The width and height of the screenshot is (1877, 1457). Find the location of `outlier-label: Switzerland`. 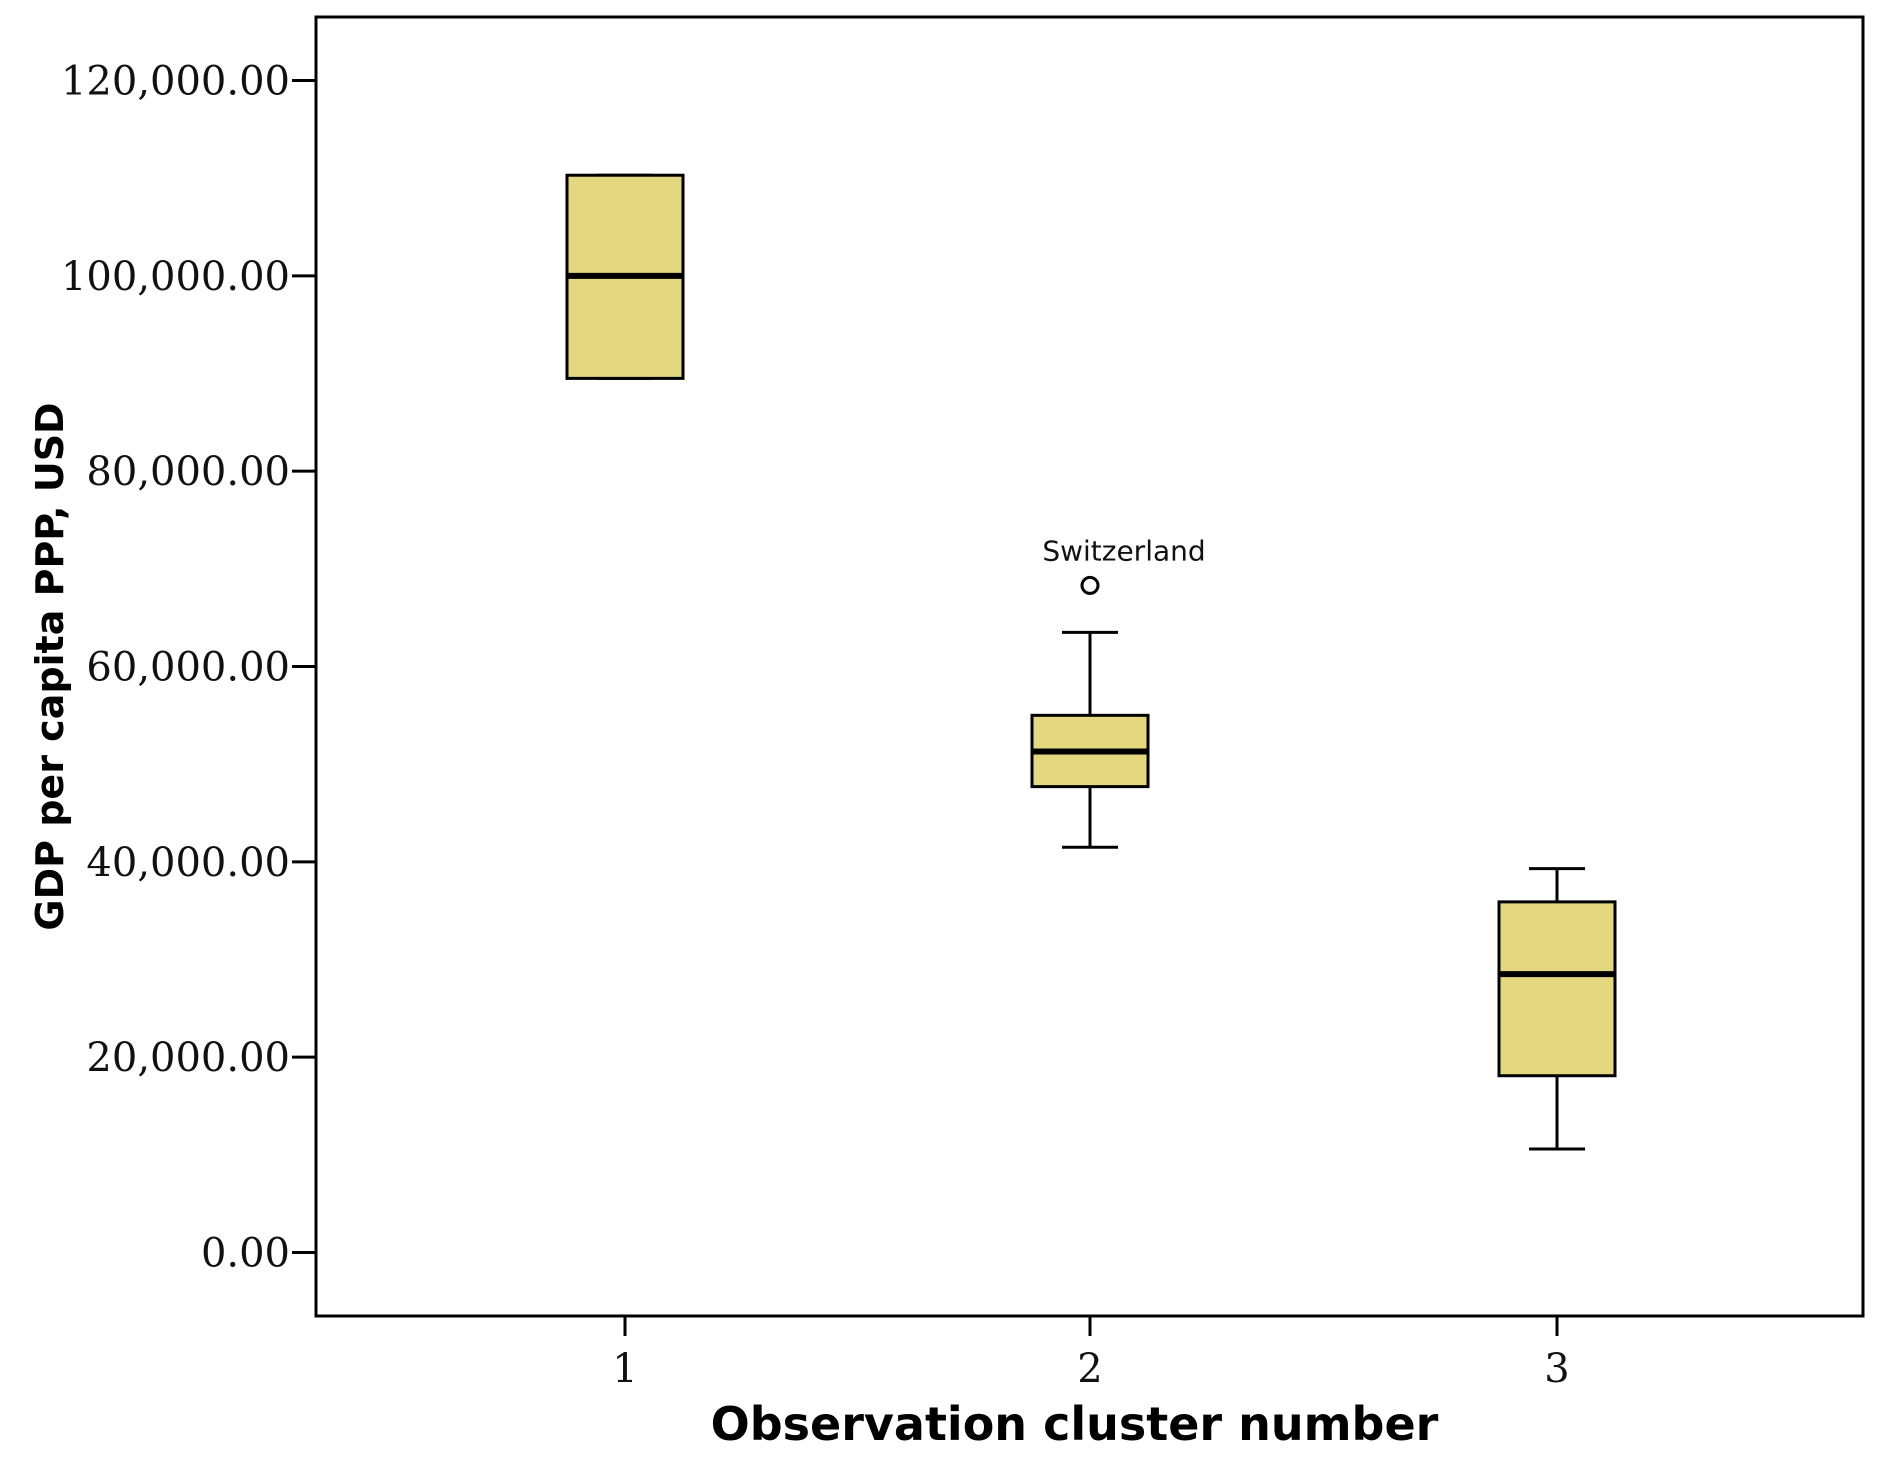

outlier-label: Switzerland is located at coordinates (1123, 550).